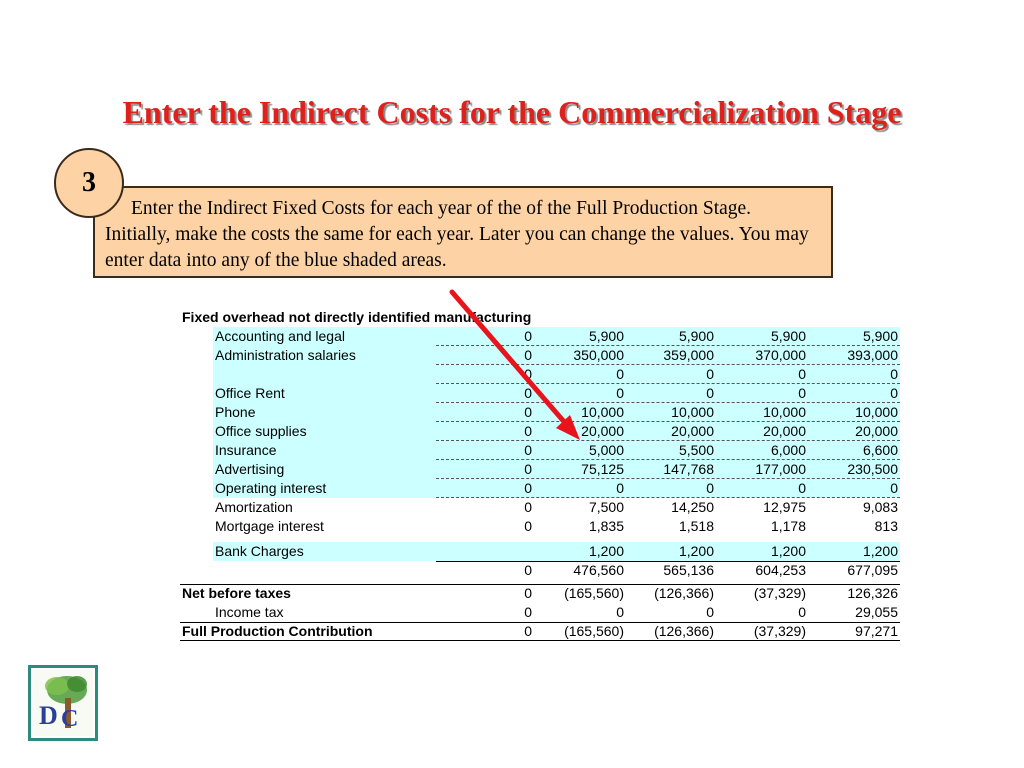 This screenshot has width=1024, height=768. Describe the element at coordinates (249, 612) in the screenshot. I see `row-label: Income tax` at that location.